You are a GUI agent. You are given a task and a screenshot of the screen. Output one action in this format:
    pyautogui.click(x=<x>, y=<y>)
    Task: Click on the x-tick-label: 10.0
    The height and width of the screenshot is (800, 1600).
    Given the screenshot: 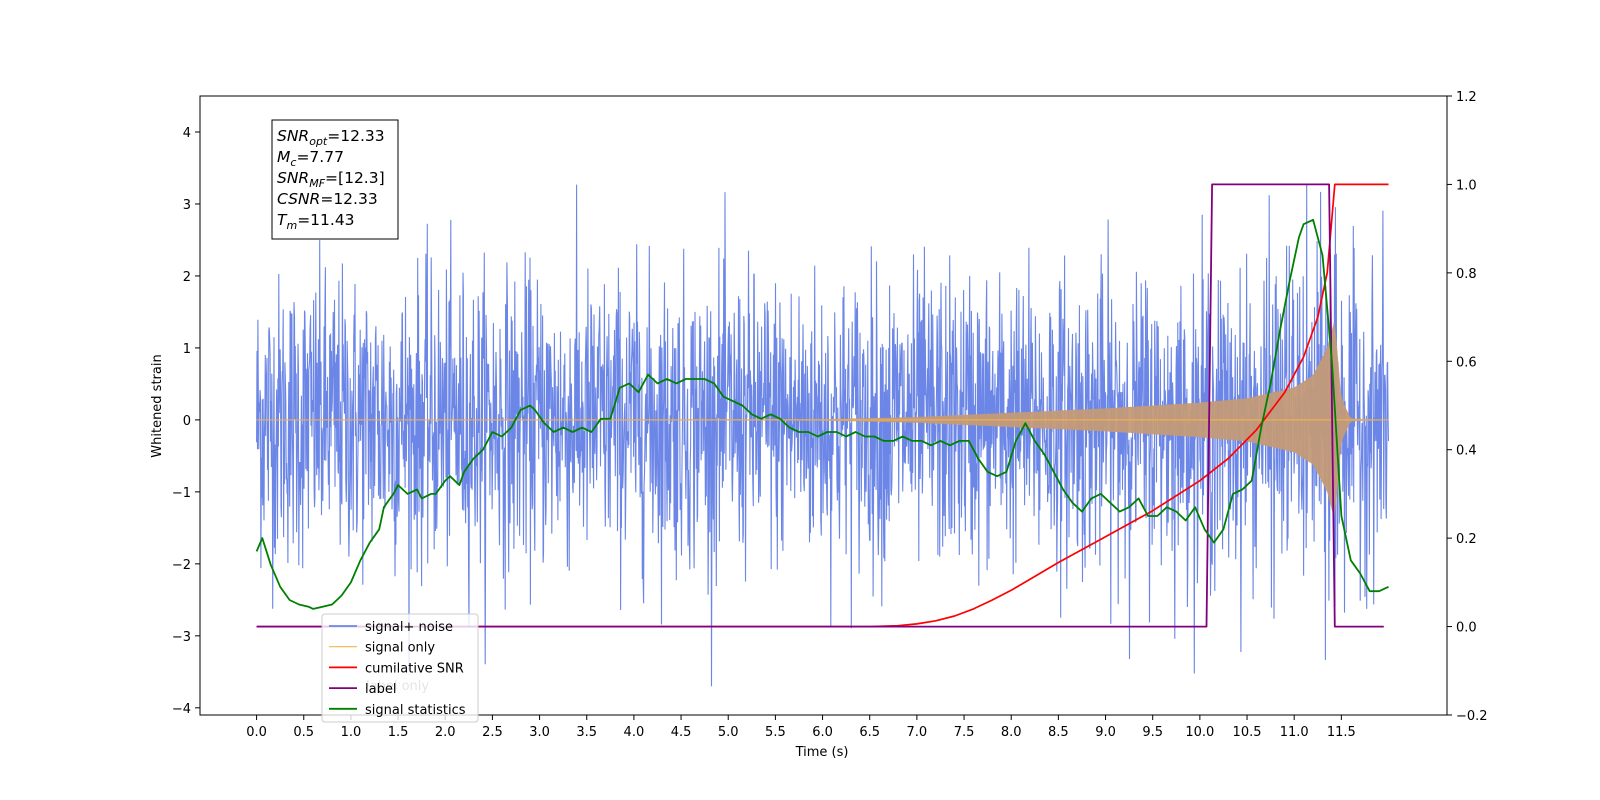 What is the action you would take?
    pyautogui.click(x=1199, y=732)
    